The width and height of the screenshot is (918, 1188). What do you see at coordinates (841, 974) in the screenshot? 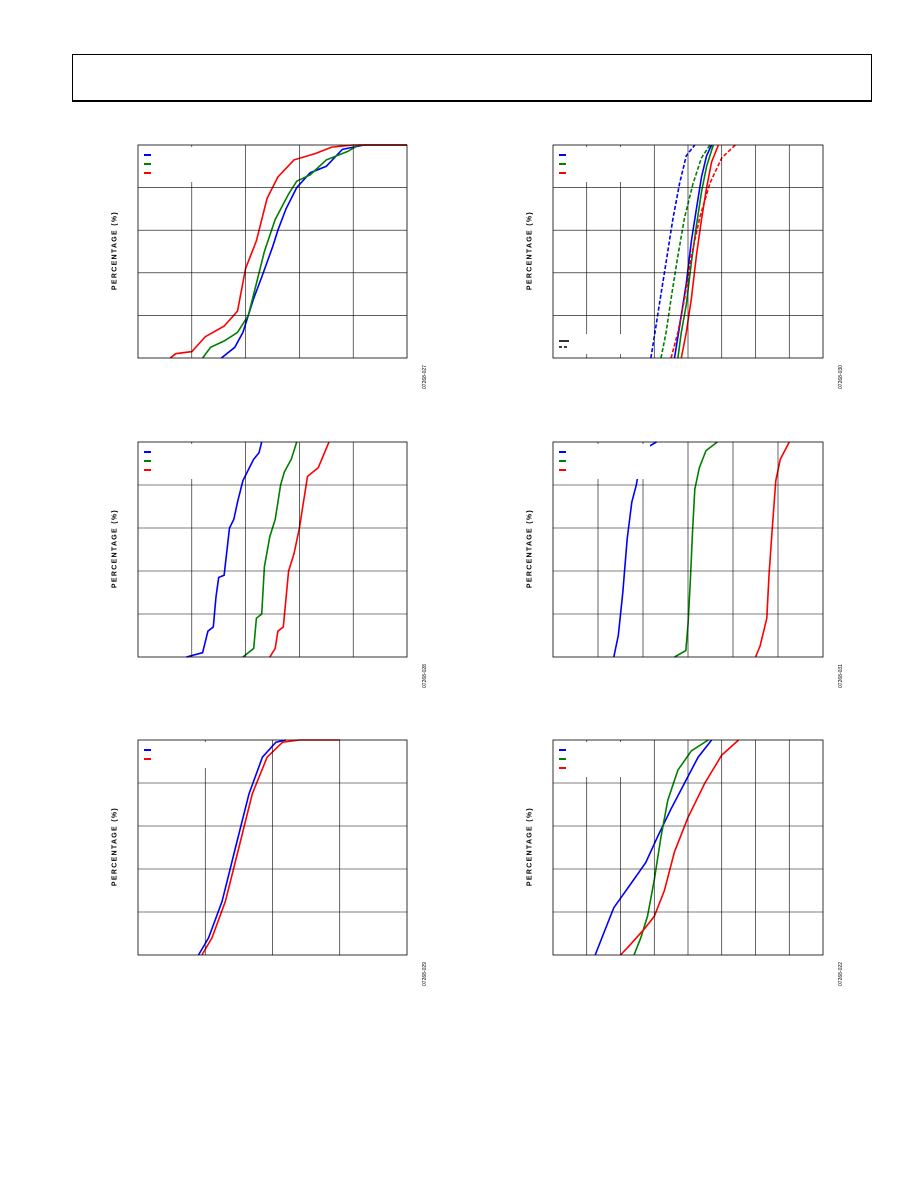
I see `figure-code: 07268-022` at bounding box center [841, 974].